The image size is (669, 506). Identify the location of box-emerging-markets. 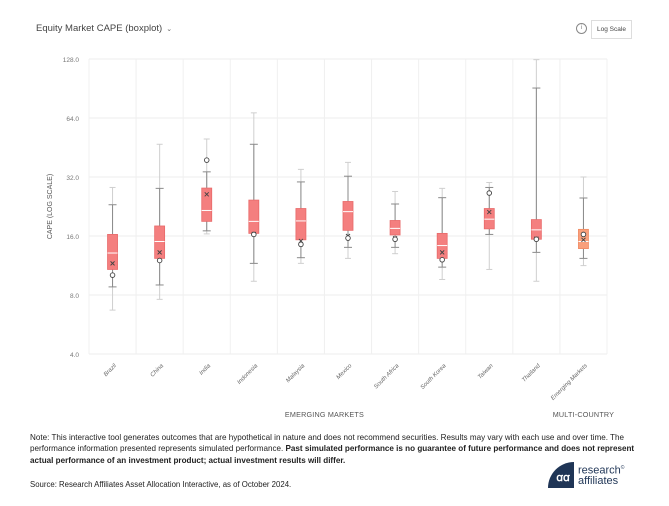
(583, 238).